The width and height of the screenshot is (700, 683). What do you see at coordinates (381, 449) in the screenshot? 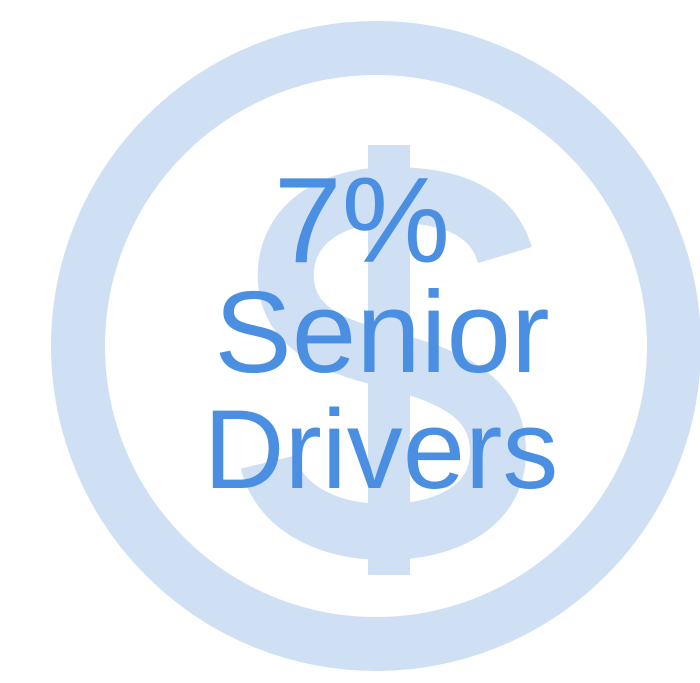
I see `headline-line: Drivers` at bounding box center [381, 449].